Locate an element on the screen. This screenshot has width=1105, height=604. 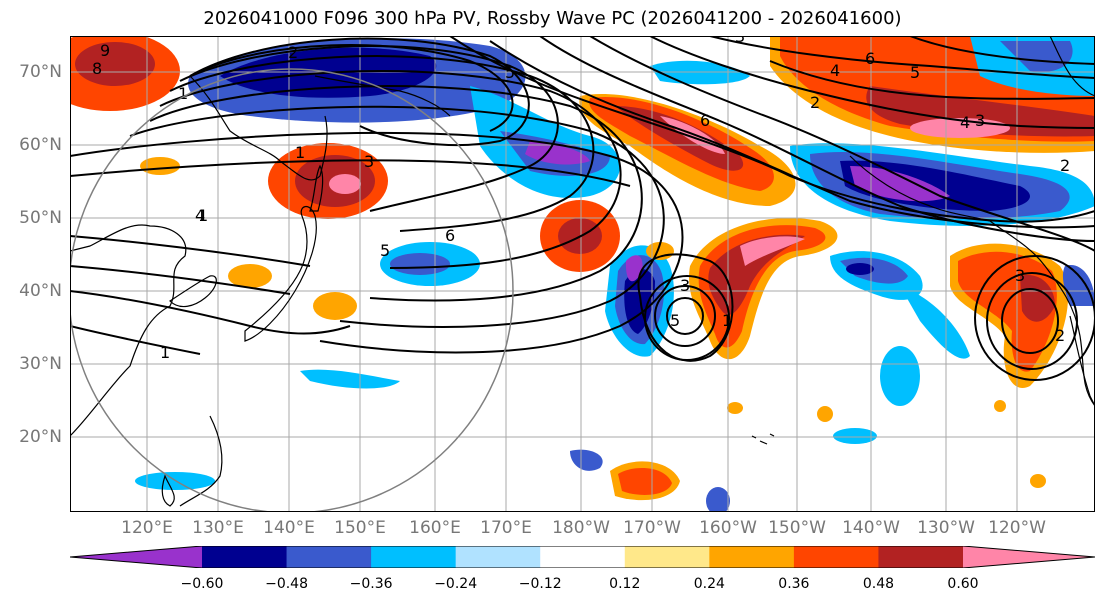
colorbar-tick-label: −0.60 is located at coordinates (202, 584).